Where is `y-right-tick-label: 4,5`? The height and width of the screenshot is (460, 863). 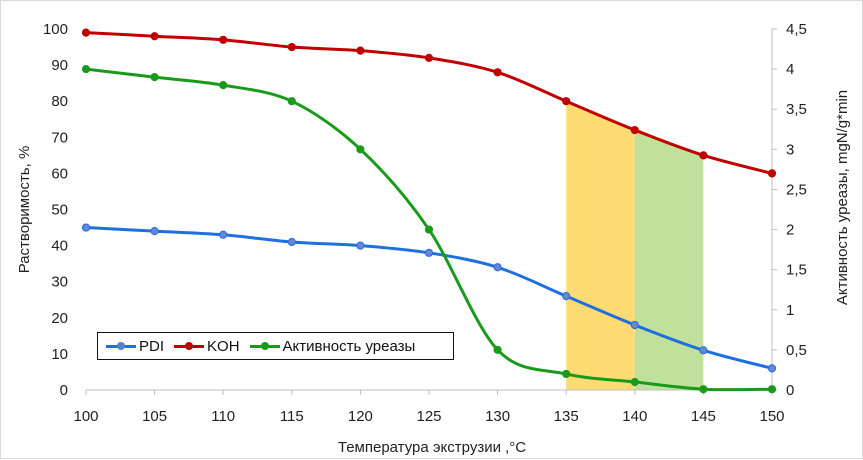
y-right-tick-label: 4,5 is located at coordinates (796, 29).